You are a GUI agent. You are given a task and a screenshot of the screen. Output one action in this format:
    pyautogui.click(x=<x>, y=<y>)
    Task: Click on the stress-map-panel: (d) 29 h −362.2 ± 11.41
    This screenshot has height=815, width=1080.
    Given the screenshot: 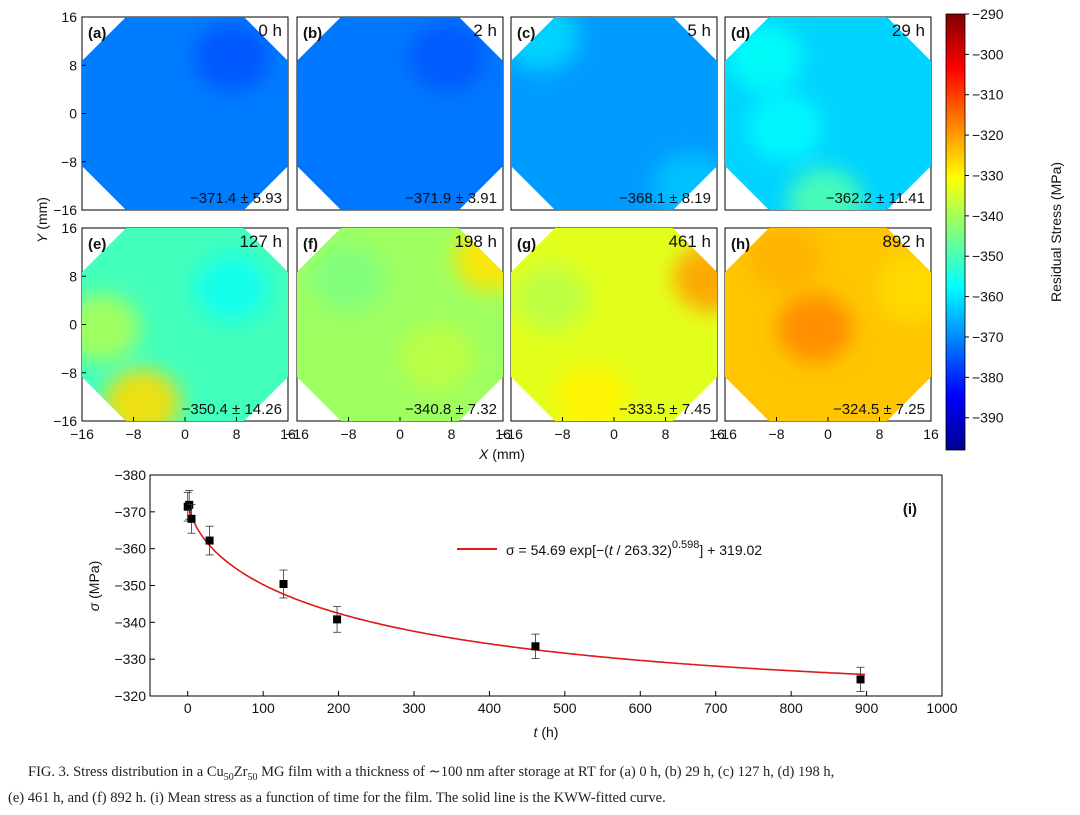 What is the action you would take?
    pyautogui.click(x=828, y=113)
    